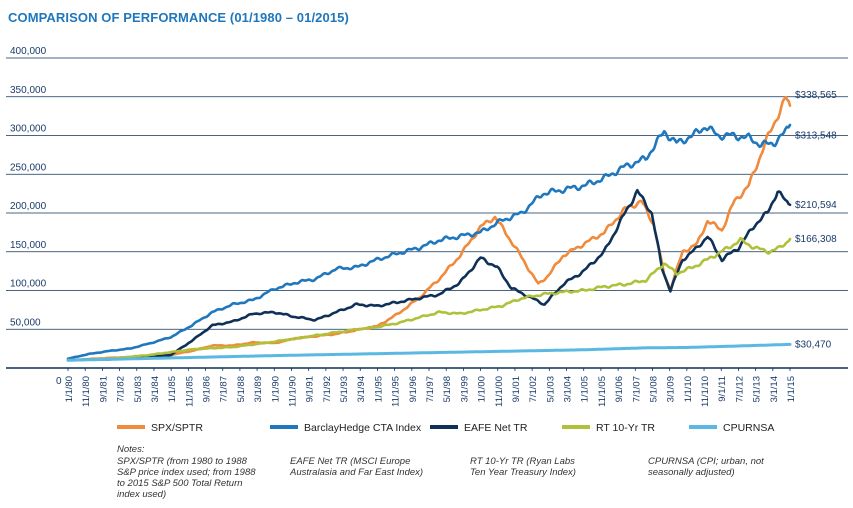  I want to click on x-tick-label: 3/1/09, so click(671, 389).